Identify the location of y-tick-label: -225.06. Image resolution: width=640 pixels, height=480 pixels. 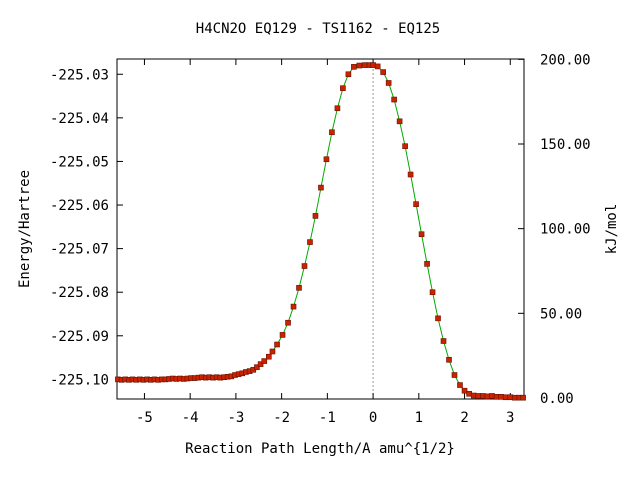
(79, 206).